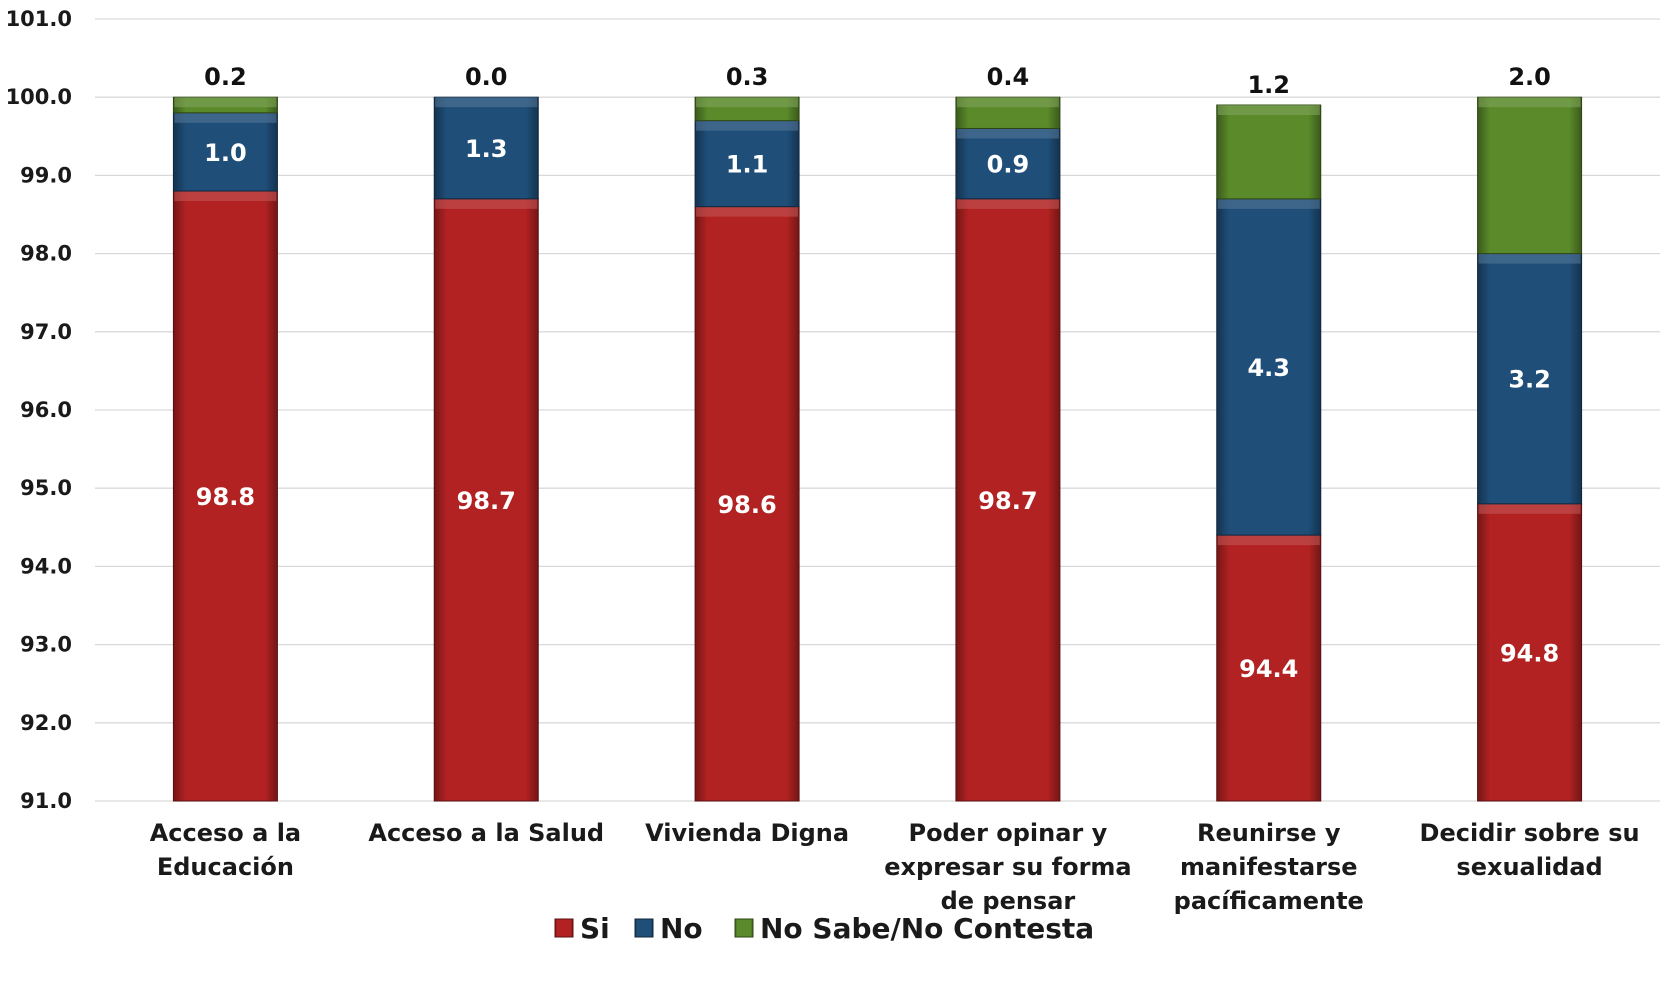  What do you see at coordinates (595, 928) in the screenshot?
I see `legend-label: Si` at bounding box center [595, 928].